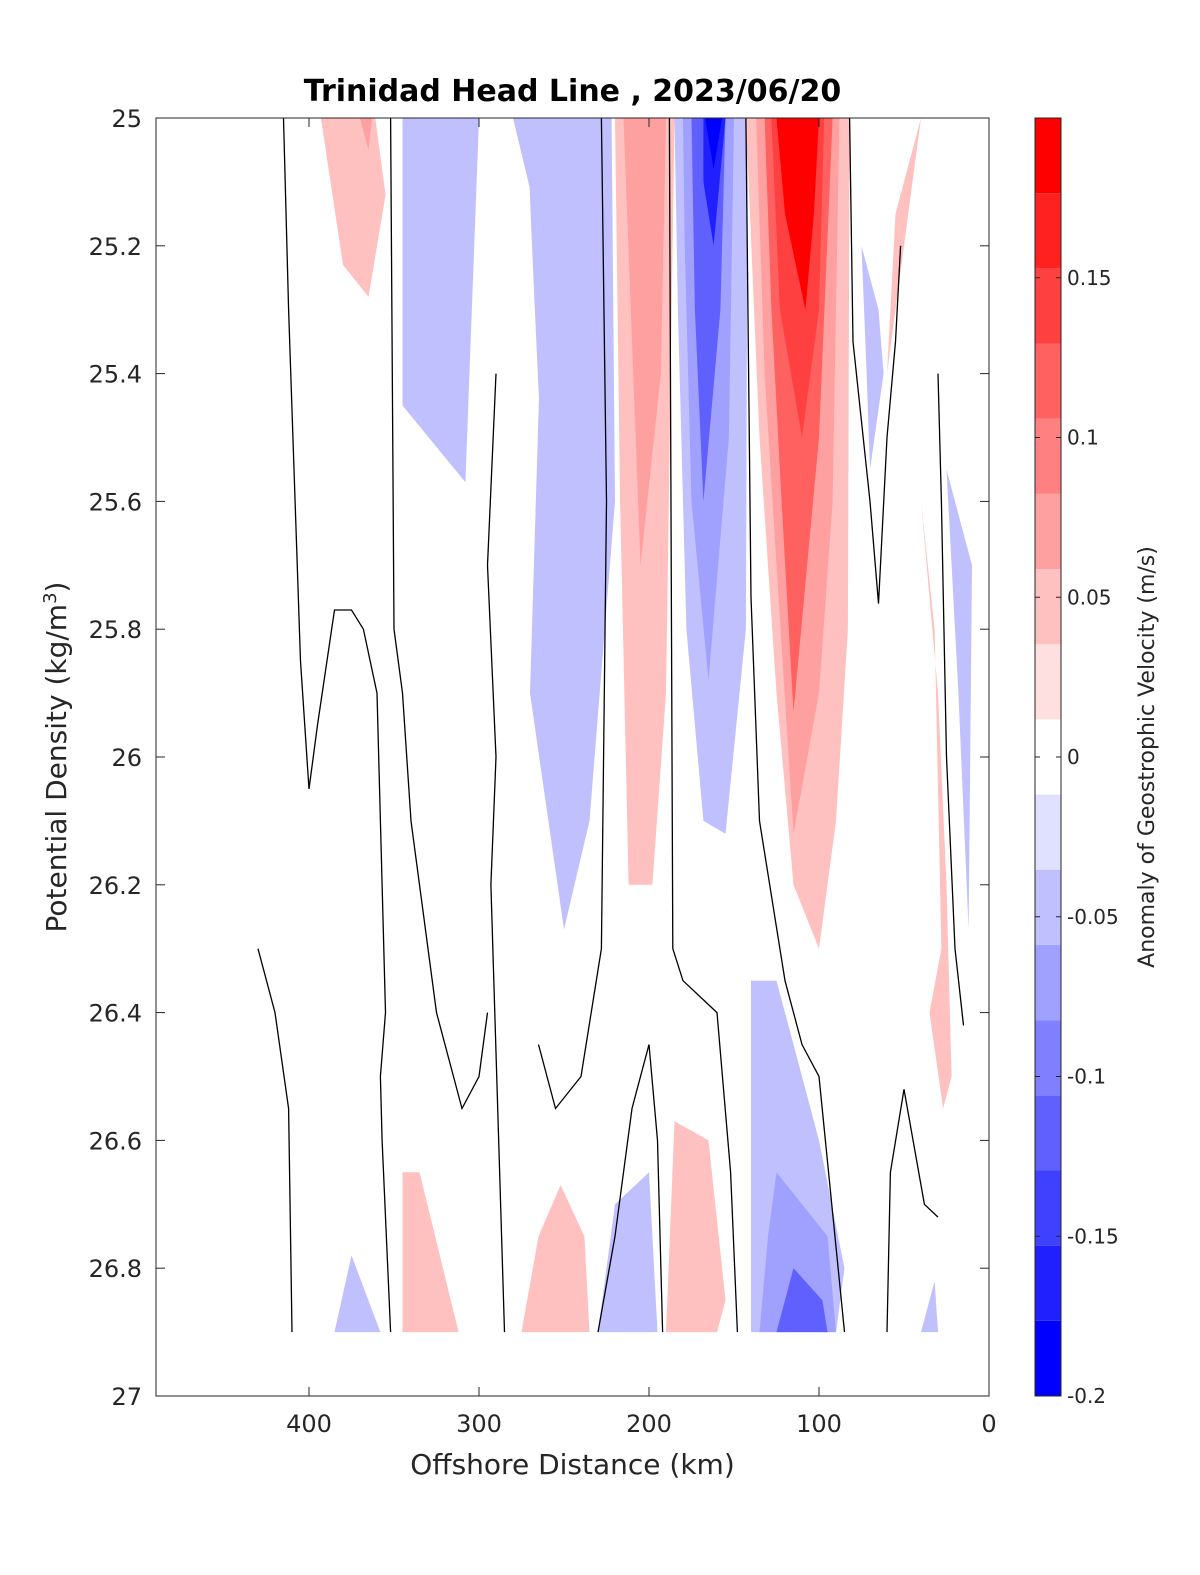  Describe the element at coordinates (115, 1141) in the screenshot. I see `y-tick-label-8: 26.6` at that location.